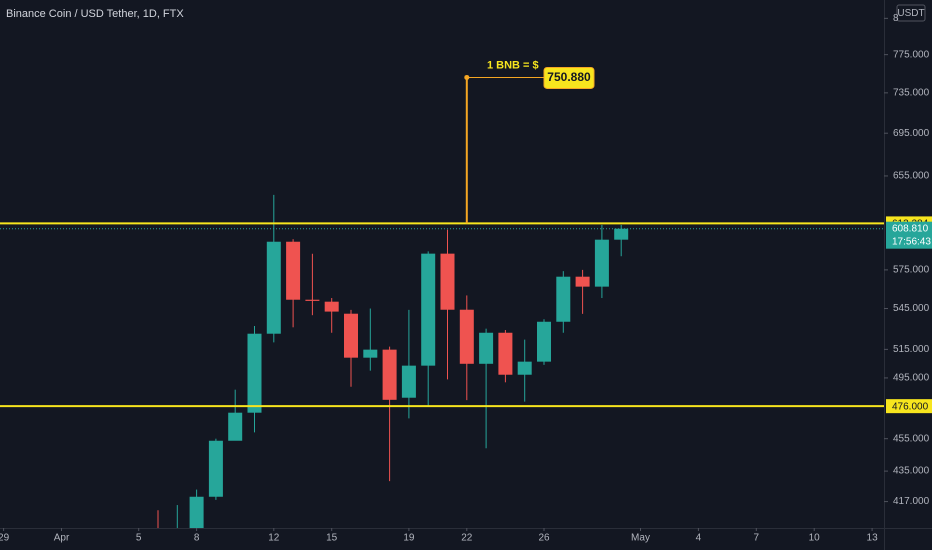  Describe the element at coordinates (95, 14) in the screenshot. I see `chart-title: Binance Coin / USD Tether, 1D, FTX` at that location.